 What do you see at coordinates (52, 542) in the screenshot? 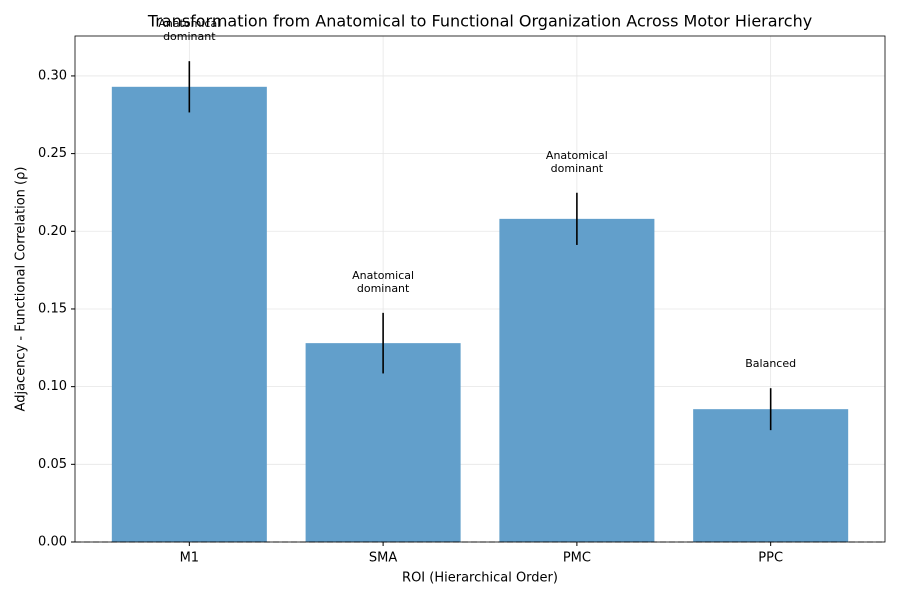
I see `y-tick-label: 0.00` at bounding box center [52, 542].